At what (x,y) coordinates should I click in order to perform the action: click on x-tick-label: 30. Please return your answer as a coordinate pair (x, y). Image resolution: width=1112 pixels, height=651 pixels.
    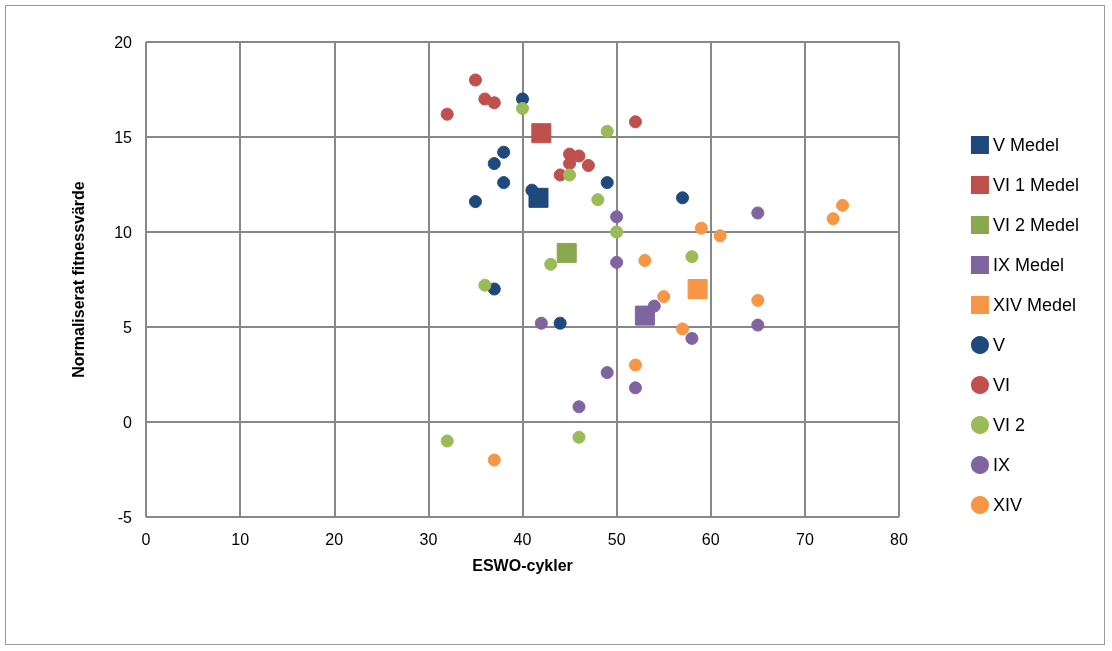
    Looking at the image, I should click on (428, 539).